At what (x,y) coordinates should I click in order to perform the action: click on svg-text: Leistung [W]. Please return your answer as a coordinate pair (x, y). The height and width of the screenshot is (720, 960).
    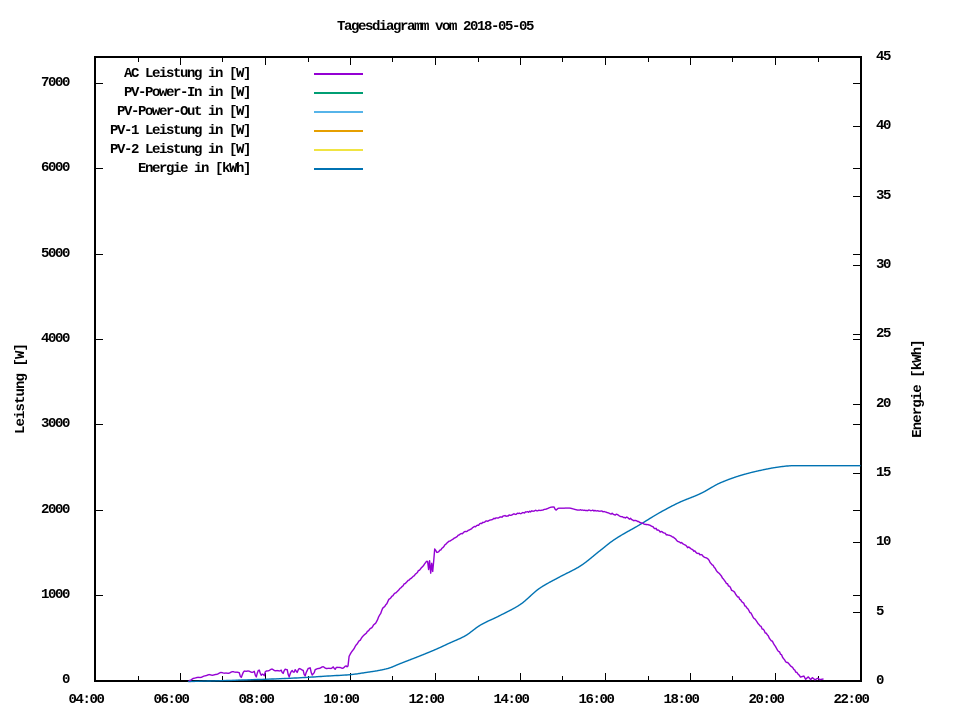
    Looking at the image, I should click on (21, 389).